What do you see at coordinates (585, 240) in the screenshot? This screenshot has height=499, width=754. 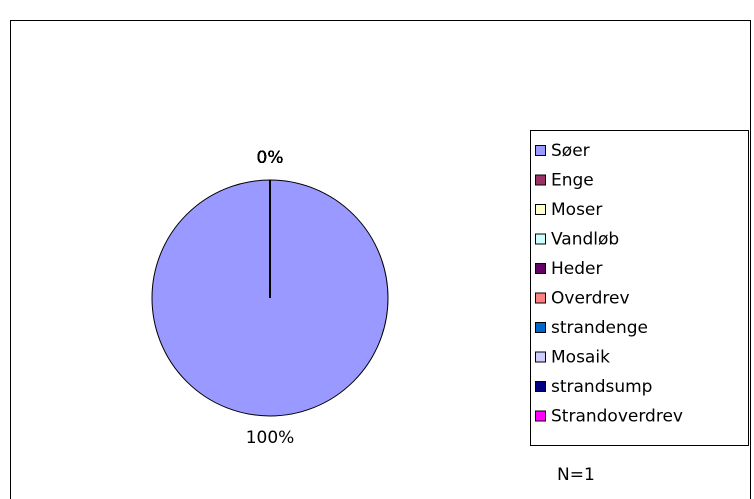 I see `legend-label: Vandløb` at bounding box center [585, 240].